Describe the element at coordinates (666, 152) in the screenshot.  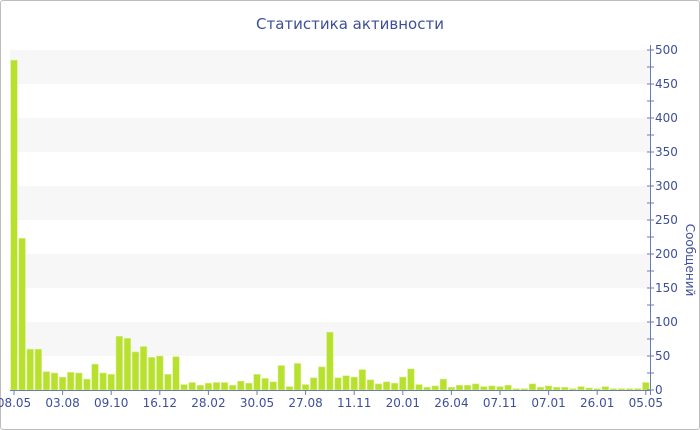
I see `y-tick-label: 350` at that location.